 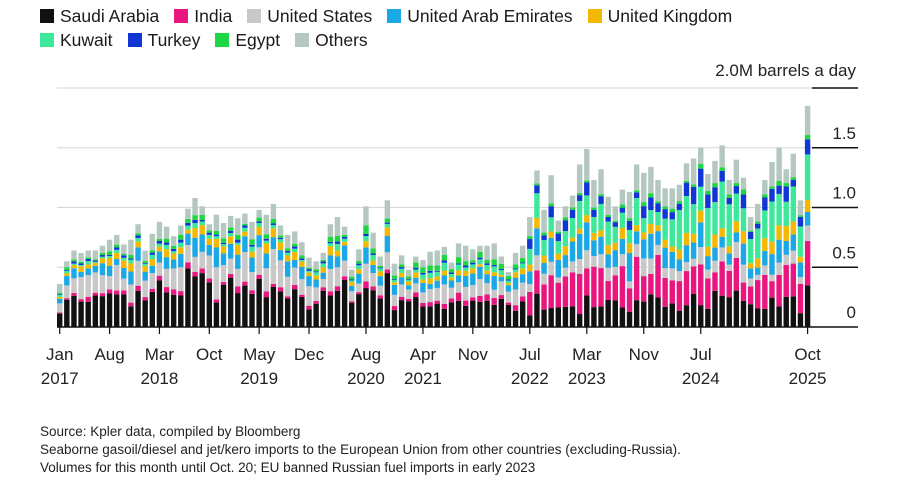 What do you see at coordinates (247, 40) in the screenshot?
I see `legend-item-egypt: Egypt` at bounding box center [247, 40].